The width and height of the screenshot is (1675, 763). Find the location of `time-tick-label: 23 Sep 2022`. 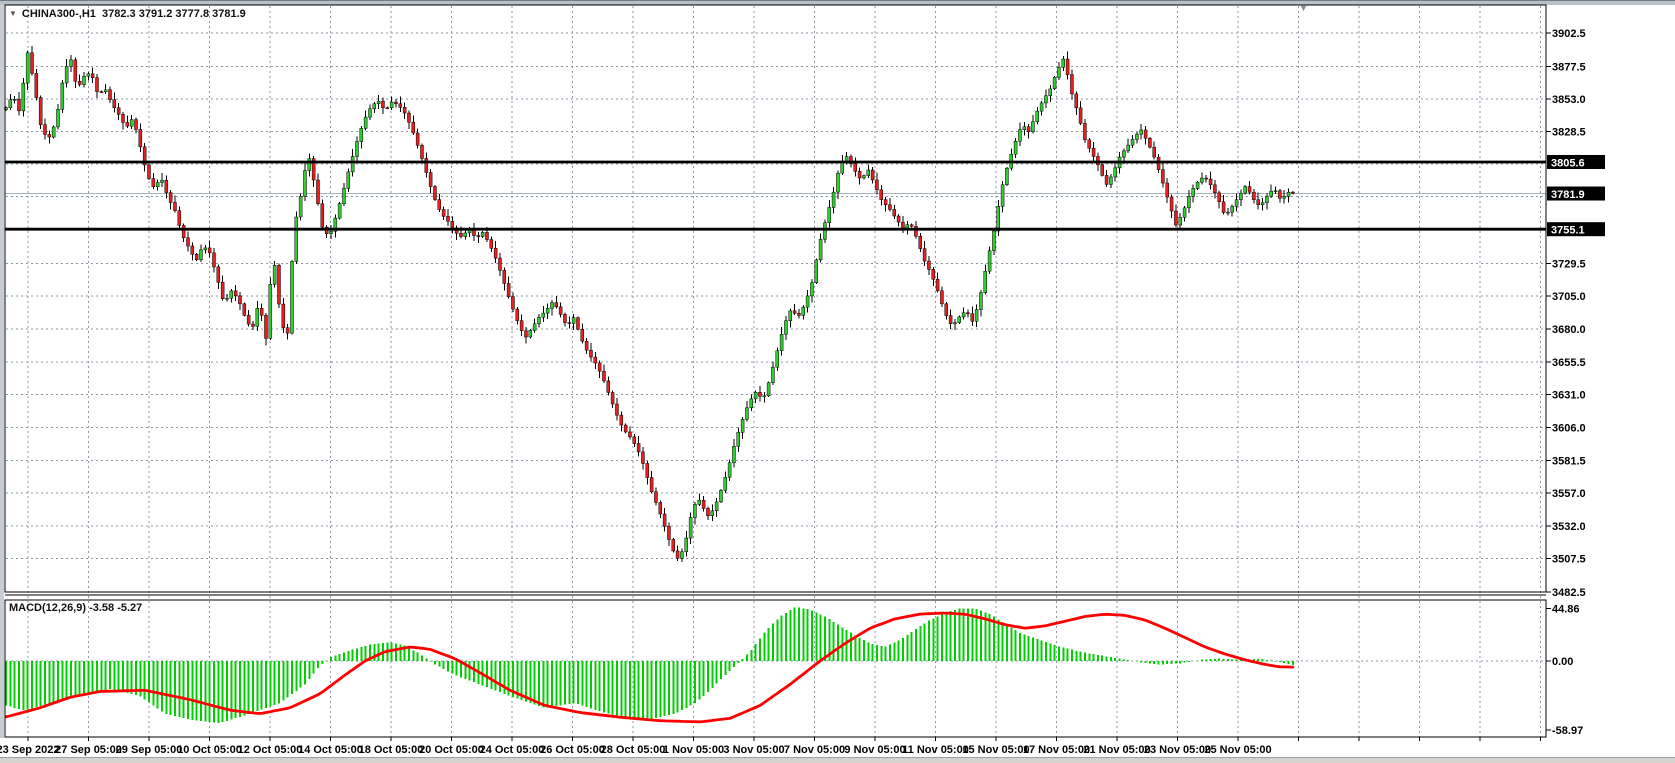

time-tick-label: 23 Sep 2022 is located at coordinates (30, 750).